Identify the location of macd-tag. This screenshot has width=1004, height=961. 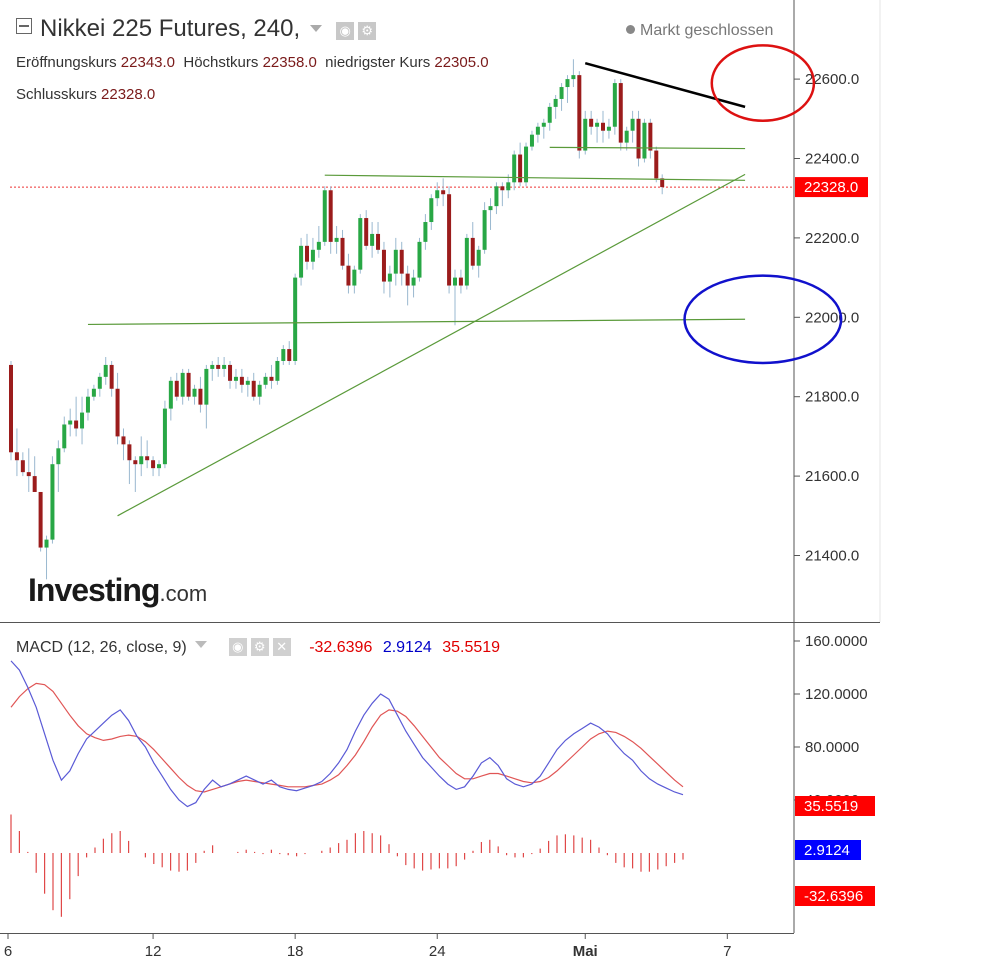
(828, 850).